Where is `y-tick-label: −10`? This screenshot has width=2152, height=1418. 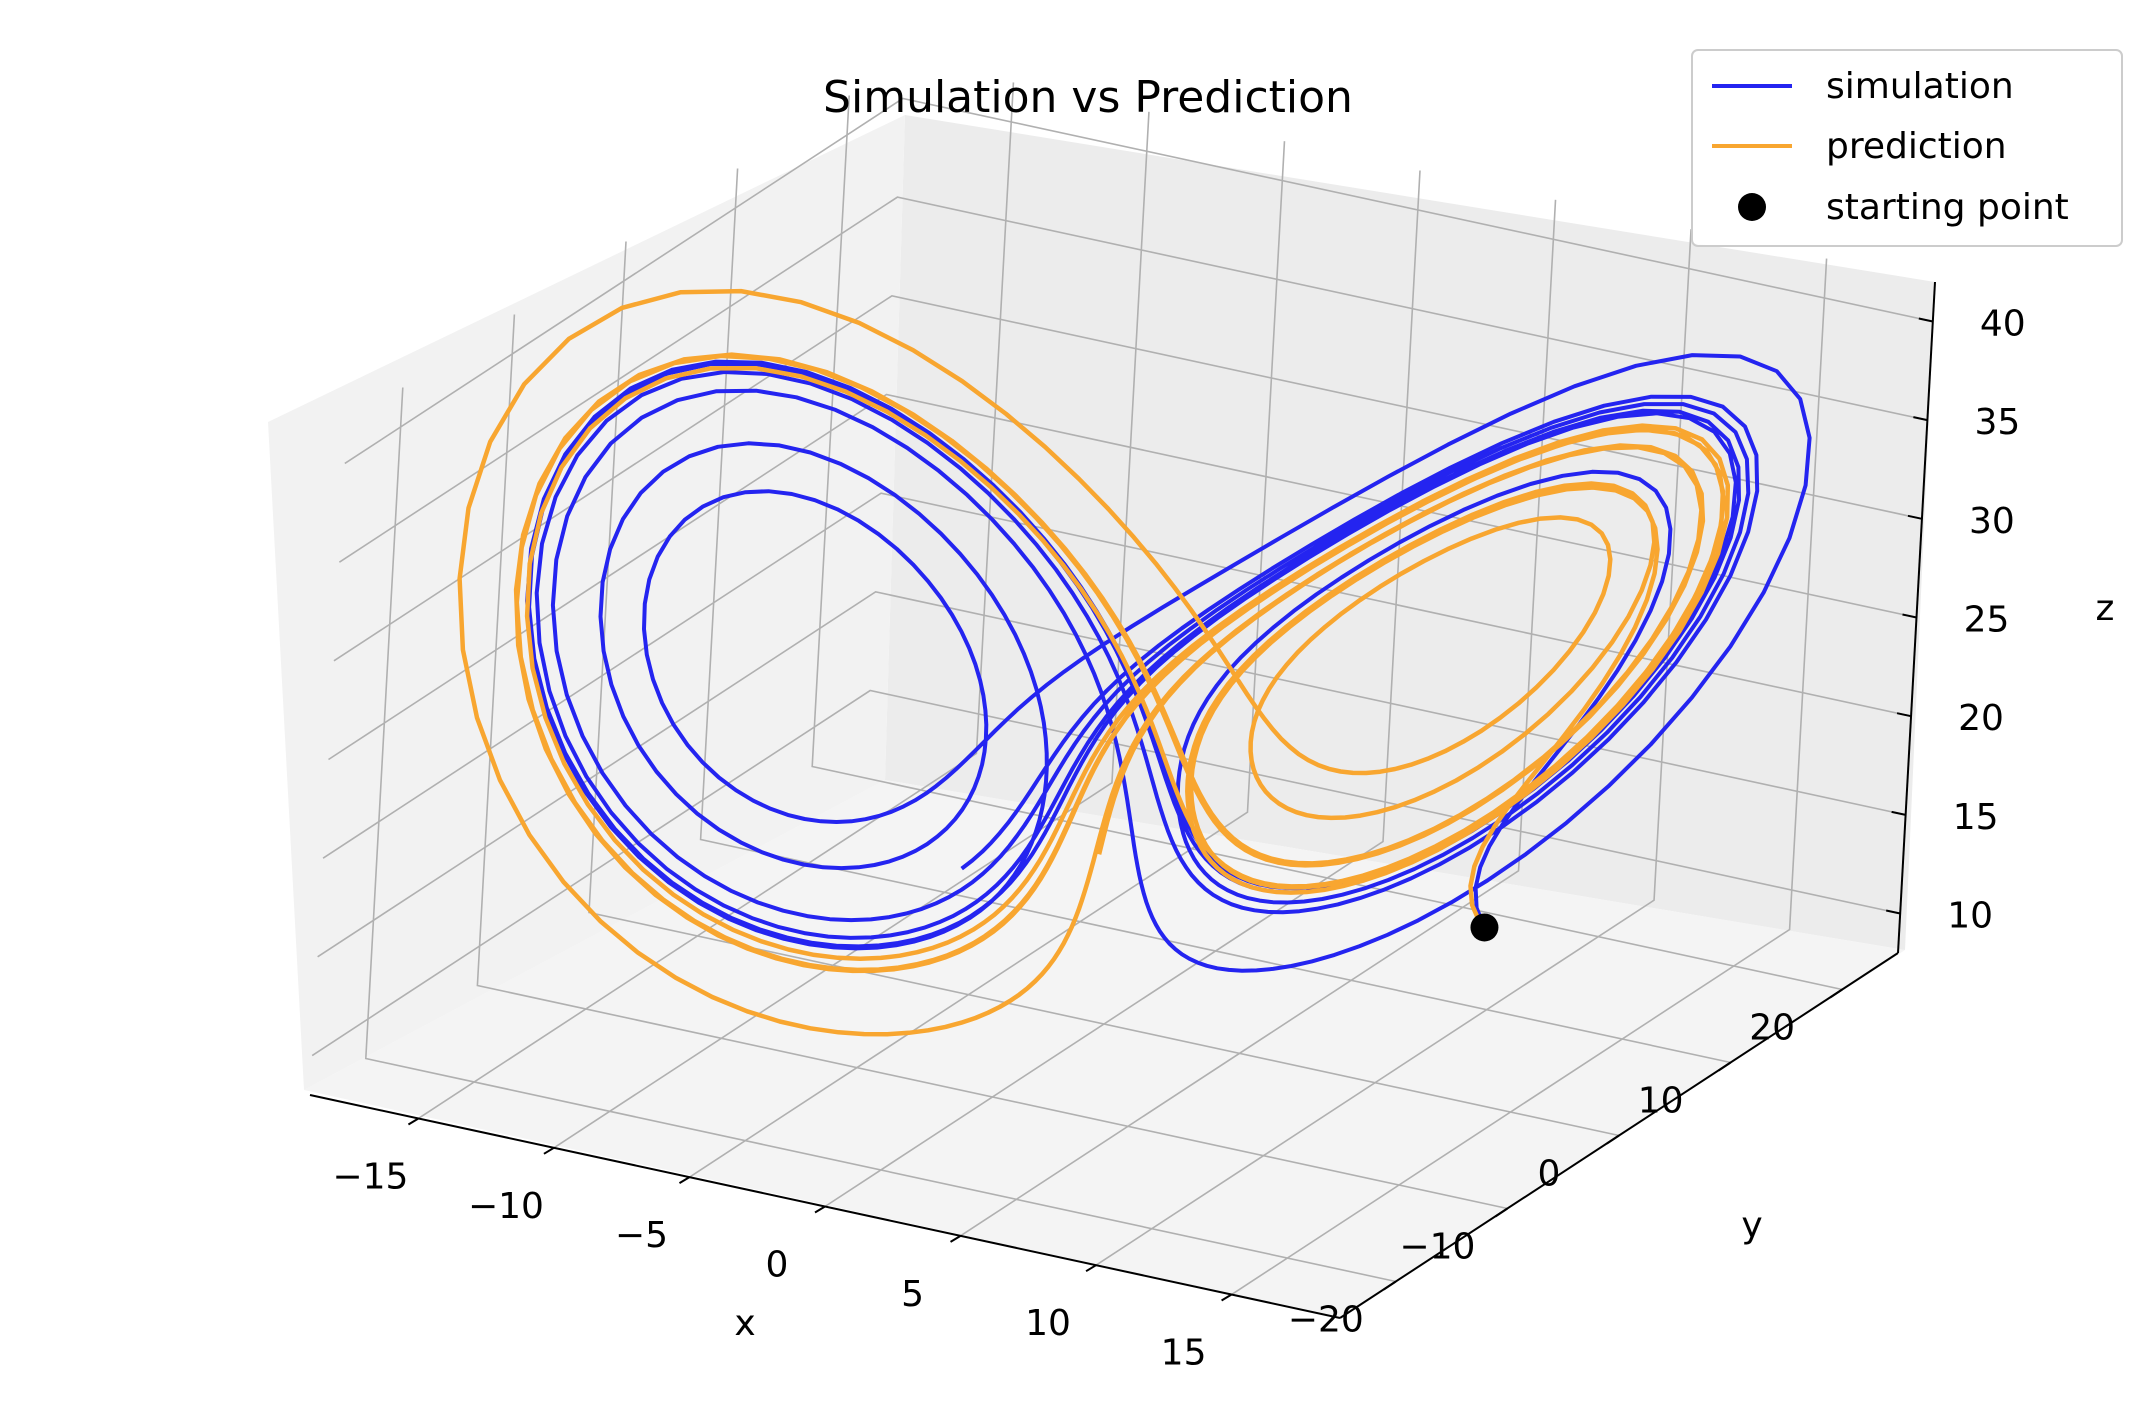
y-tick-label: −10 is located at coordinates (1437, 1247).